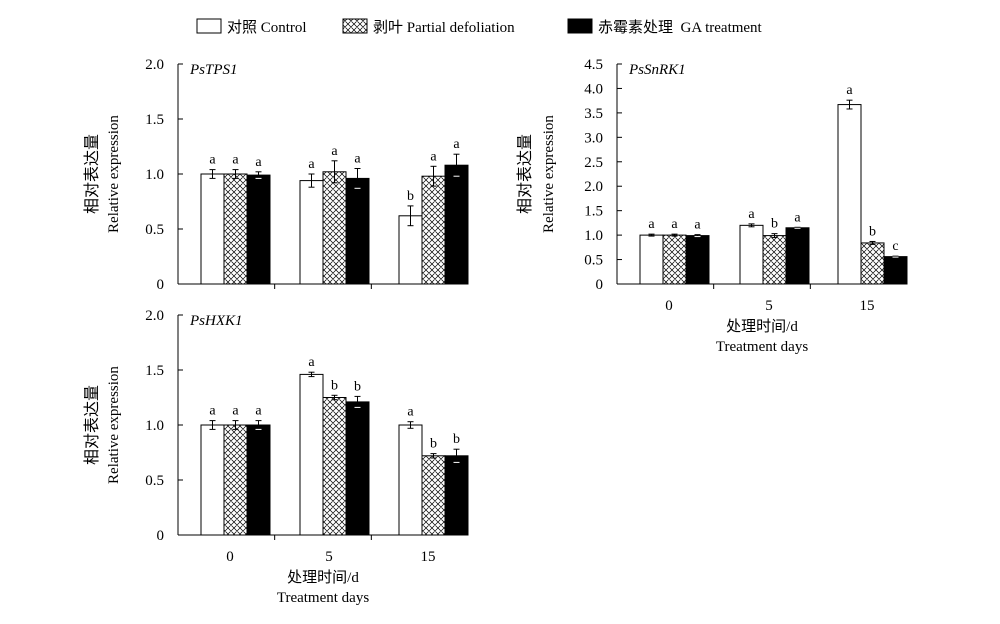  I want to click on panel-title: PsHXK1, so click(216, 321).